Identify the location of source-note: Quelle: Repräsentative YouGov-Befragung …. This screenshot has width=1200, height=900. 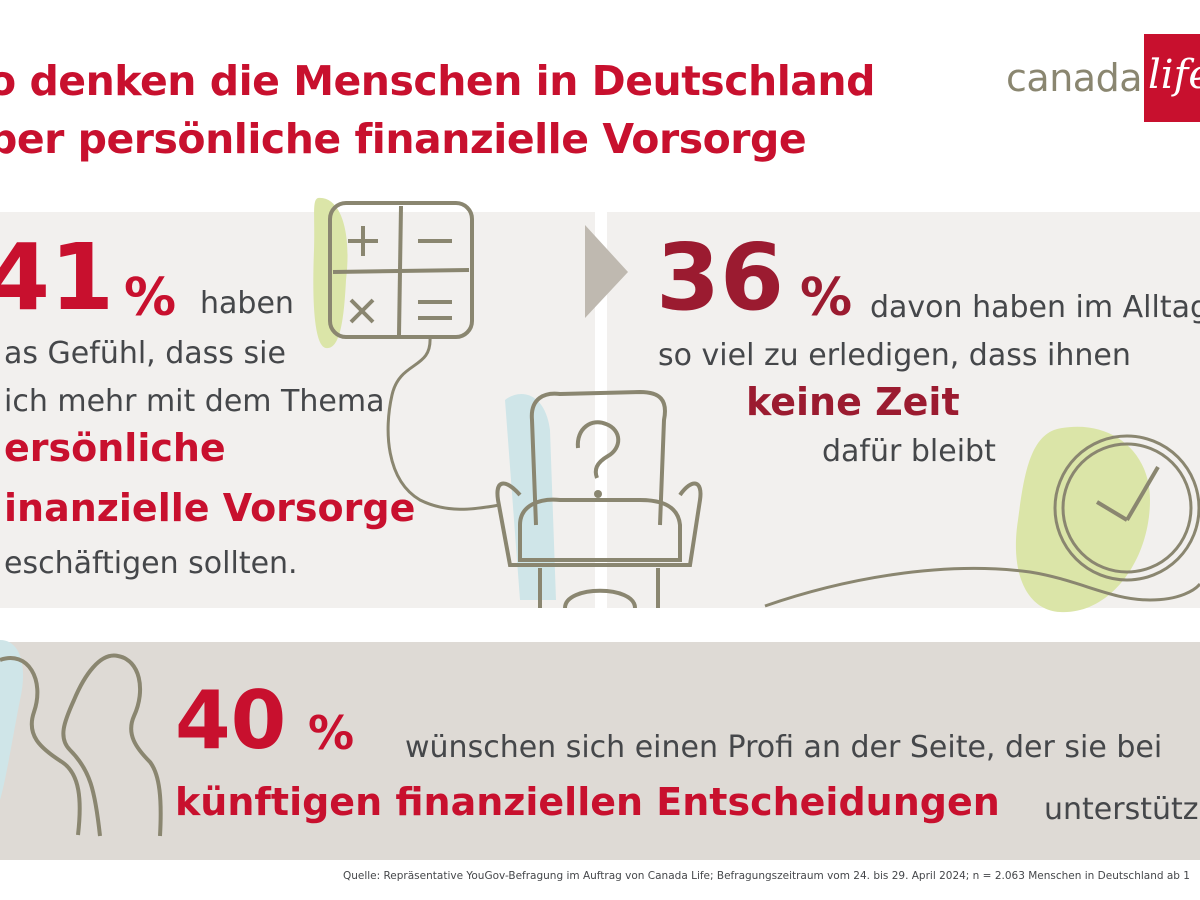
(766, 876).